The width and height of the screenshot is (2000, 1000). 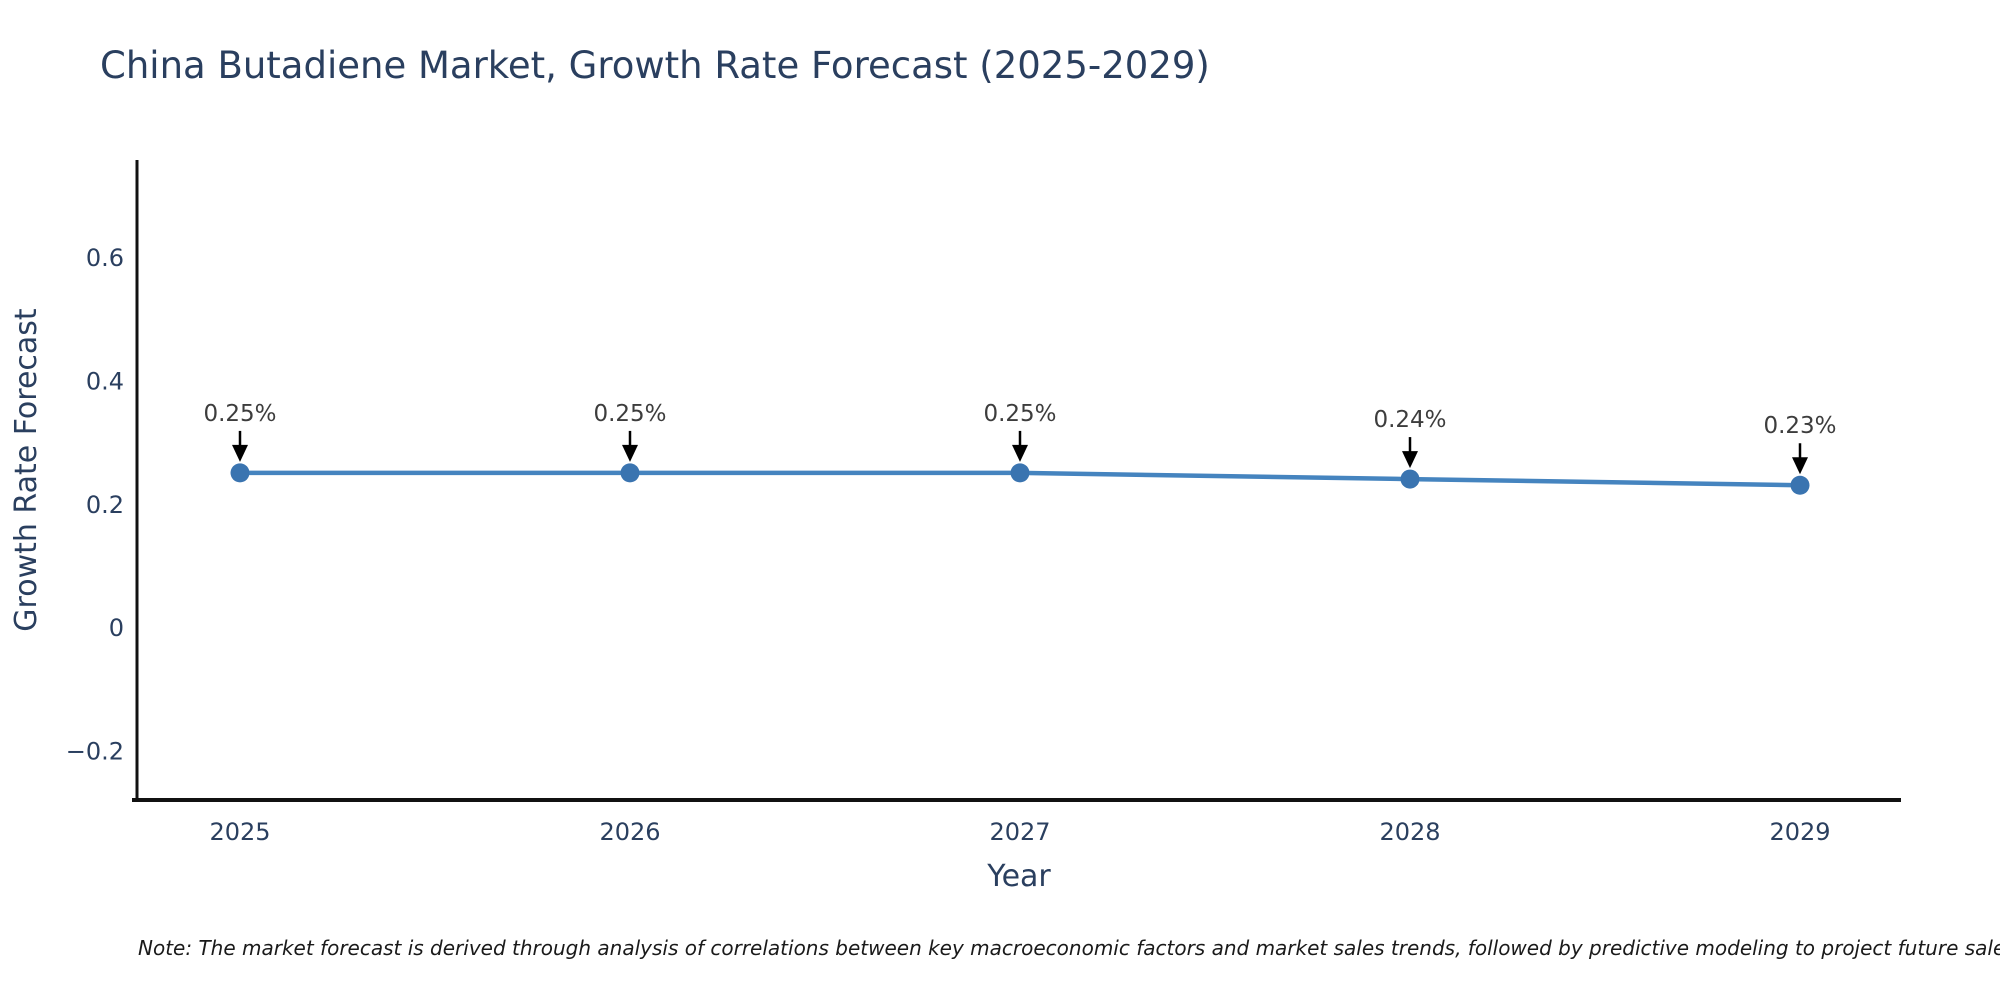 I want to click on y-tick-label: 0.4, so click(x=105, y=381).